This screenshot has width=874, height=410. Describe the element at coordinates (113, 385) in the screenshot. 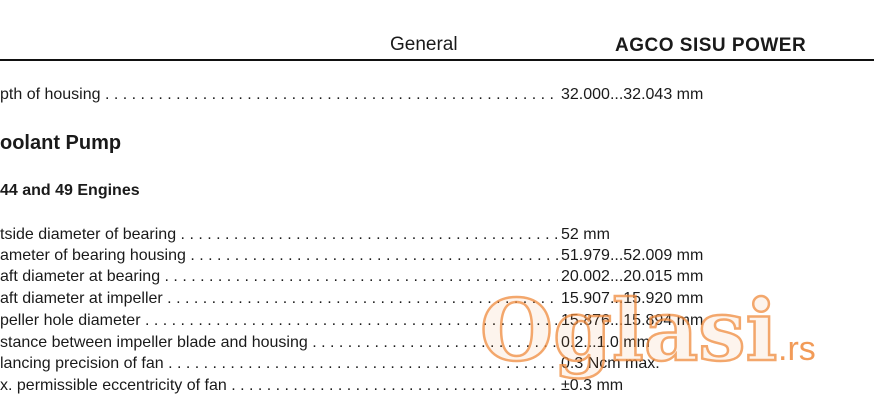

I see `spec-label: x. permissible eccentricity of fan` at that location.